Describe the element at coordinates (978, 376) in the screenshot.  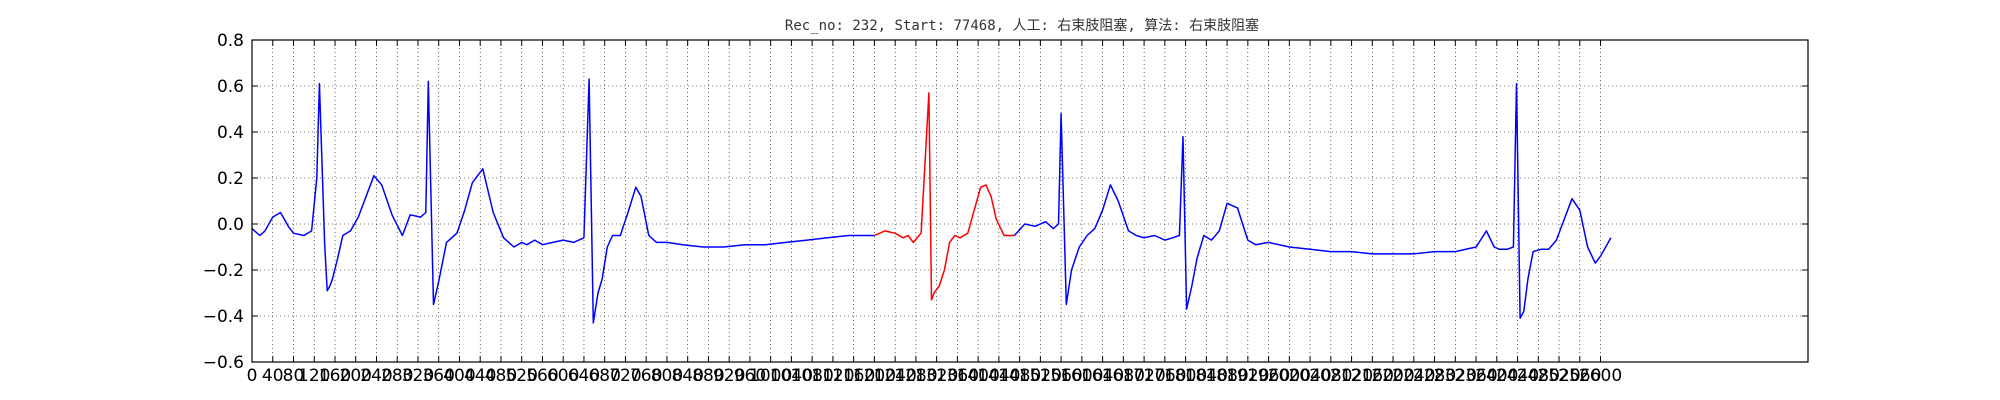
I see `x-tick-label: 1400` at that location.